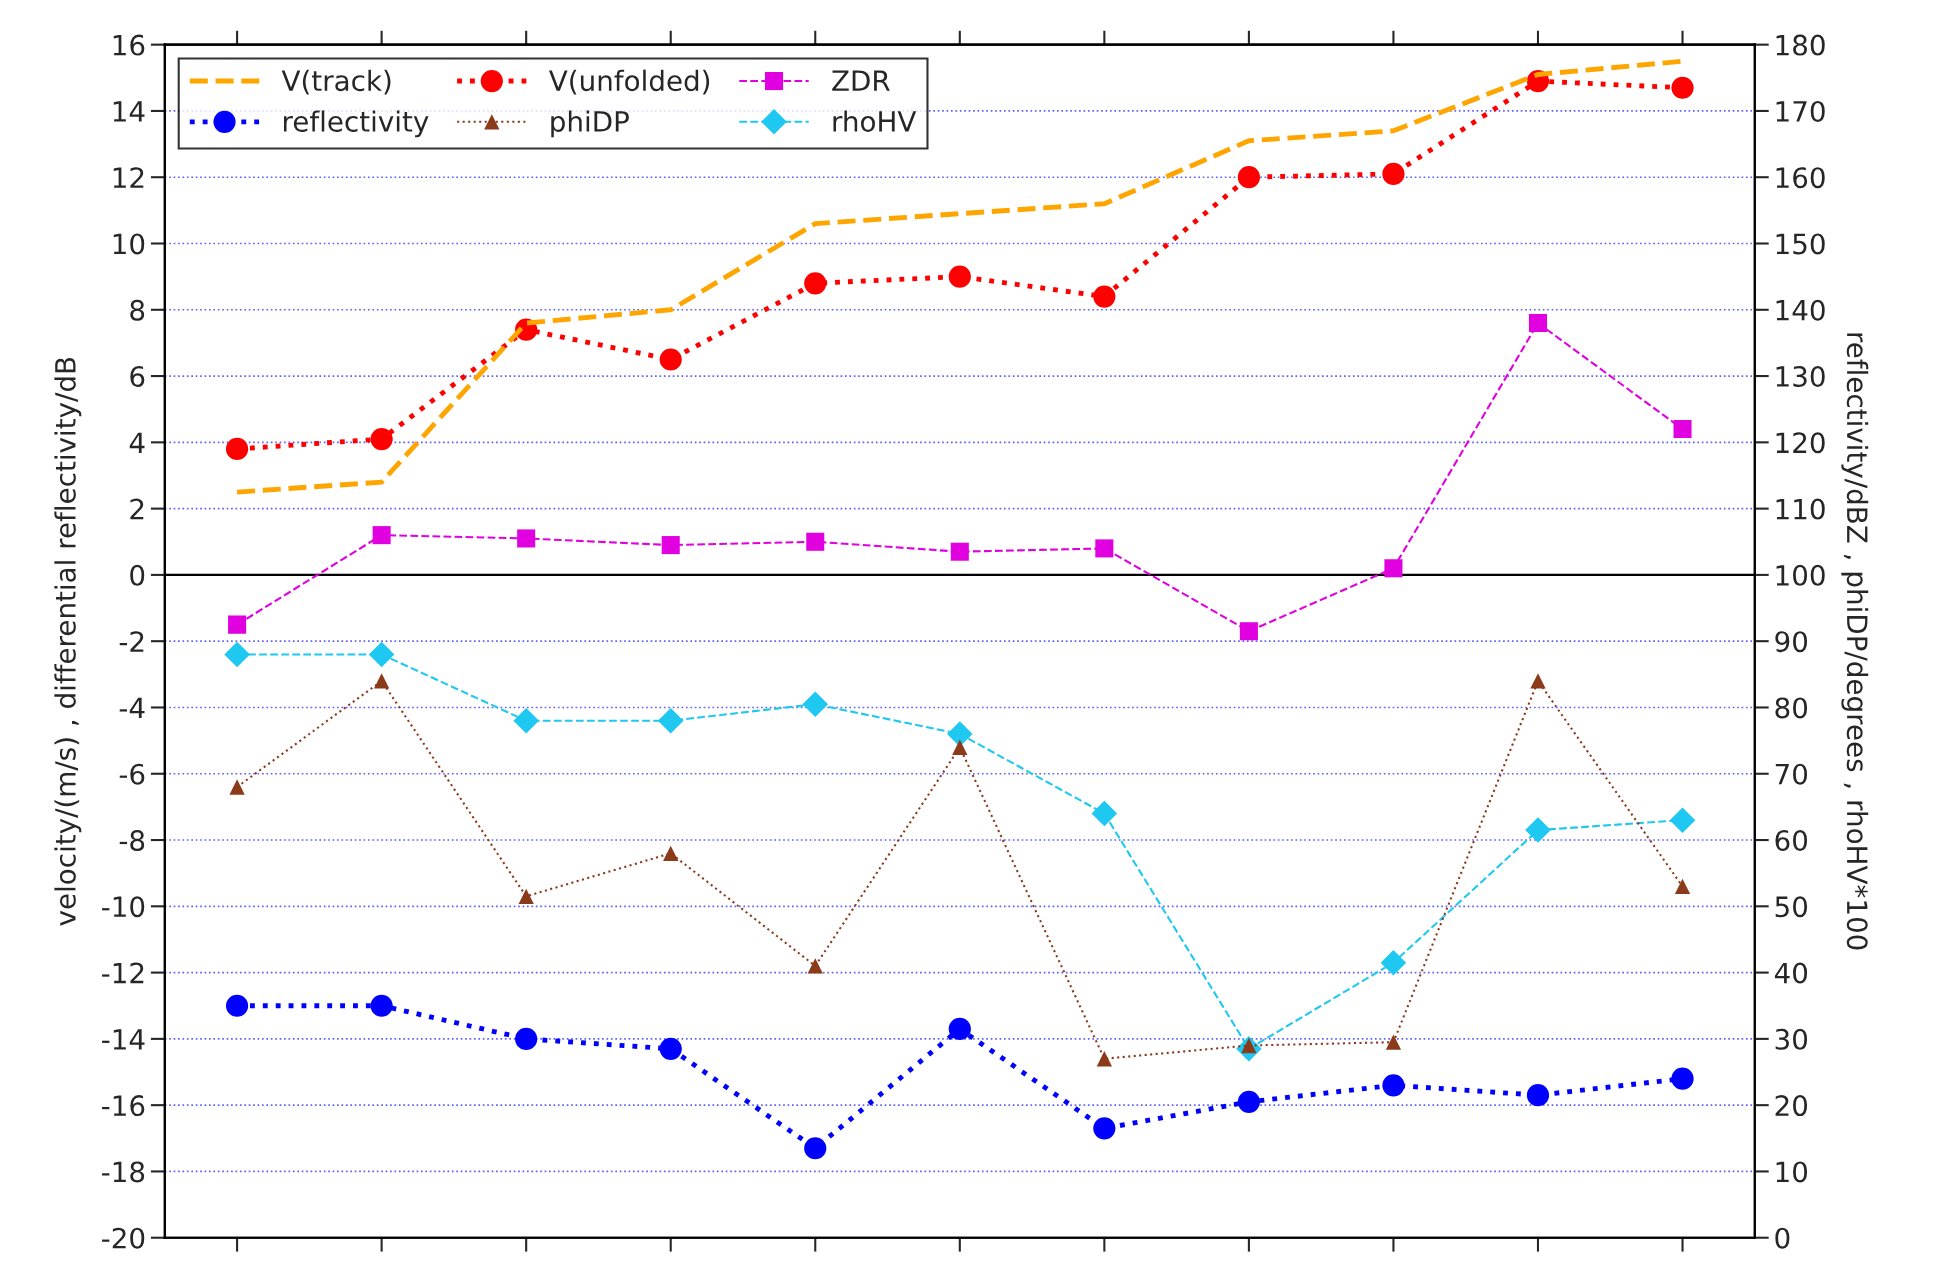  What do you see at coordinates (1791, 642) in the screenshot?
I see `y2-tick-label: 90` at bounding box center [1791, 642].